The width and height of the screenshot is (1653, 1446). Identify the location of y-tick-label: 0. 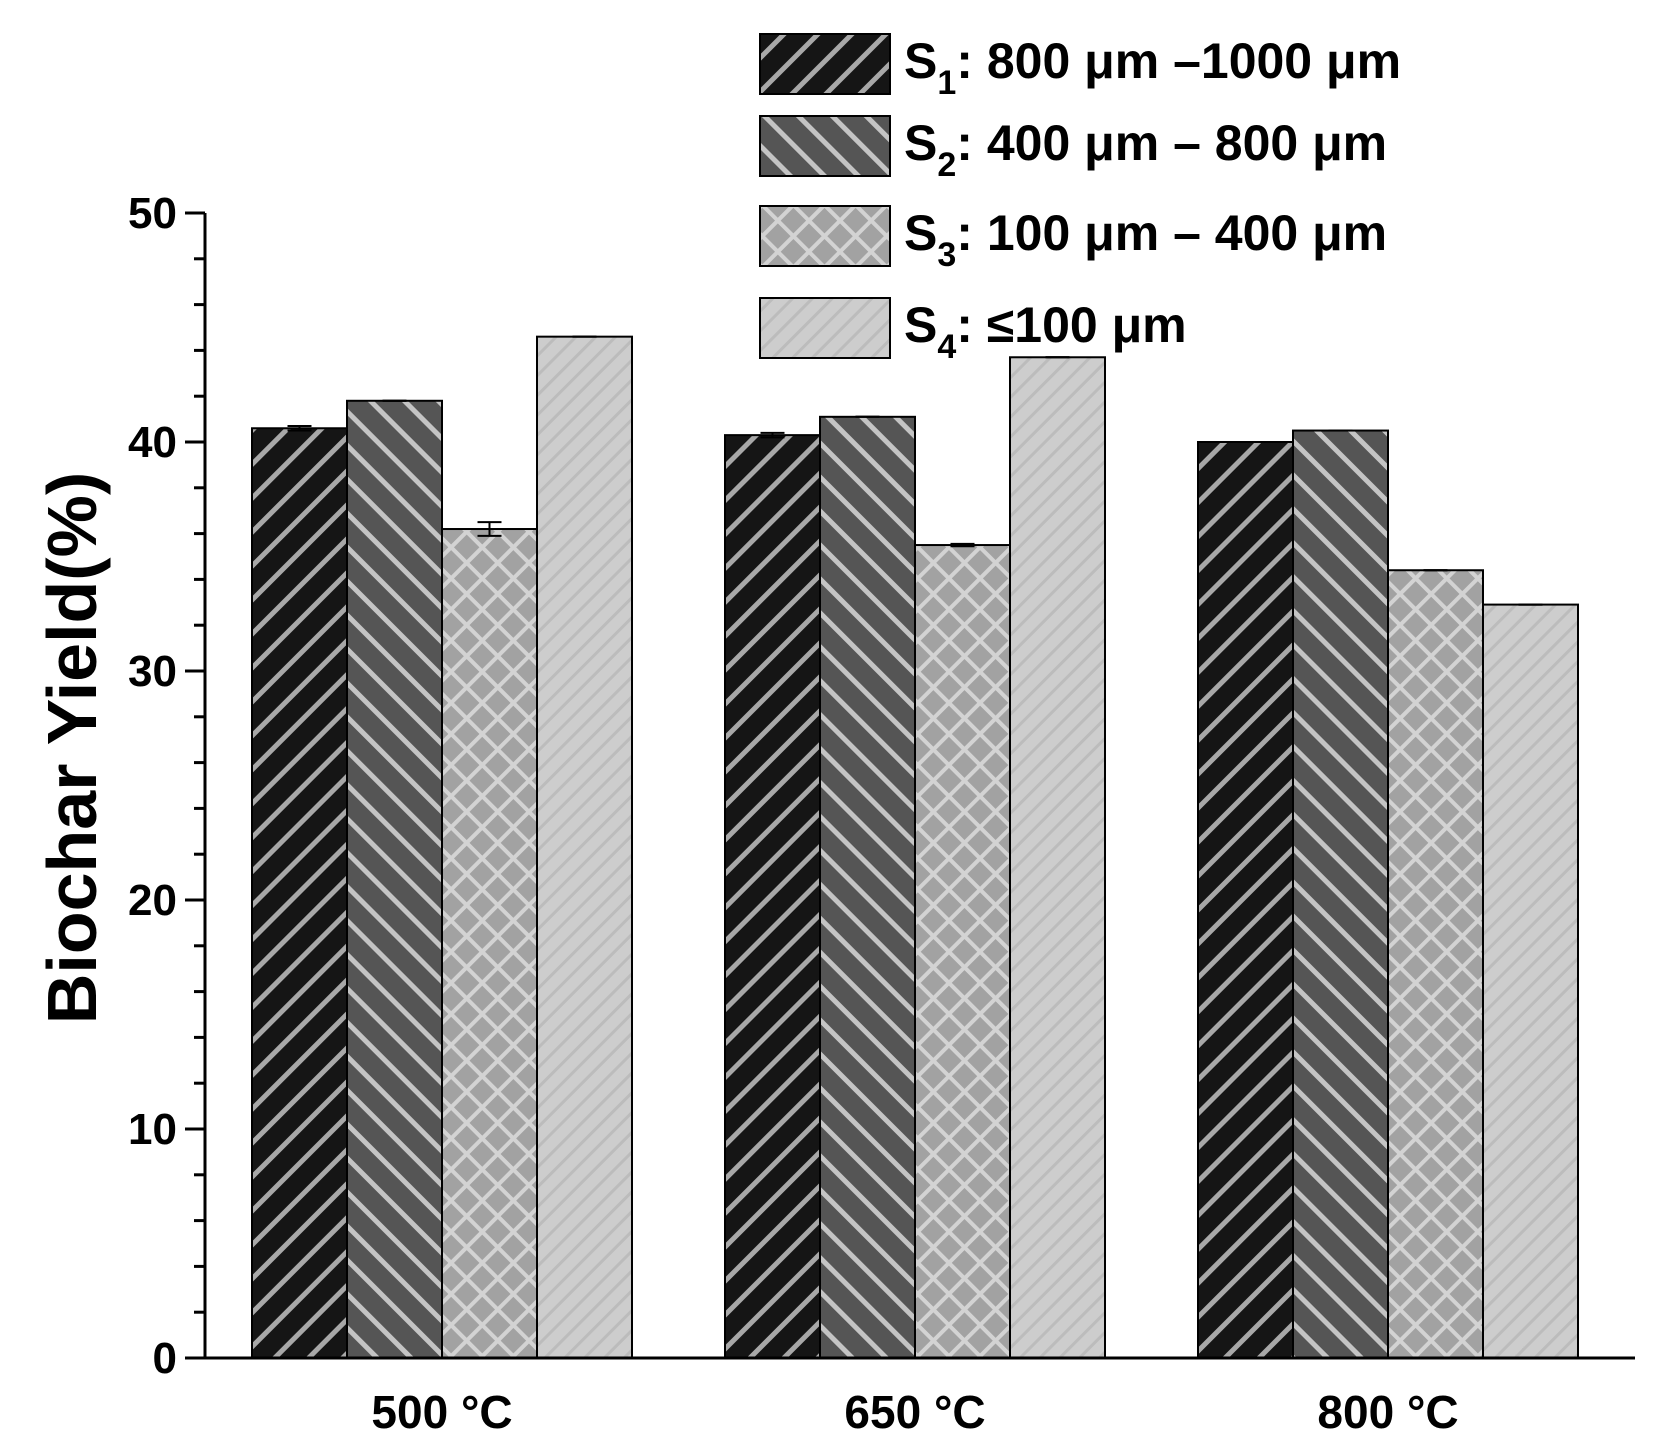
(165, 1358).